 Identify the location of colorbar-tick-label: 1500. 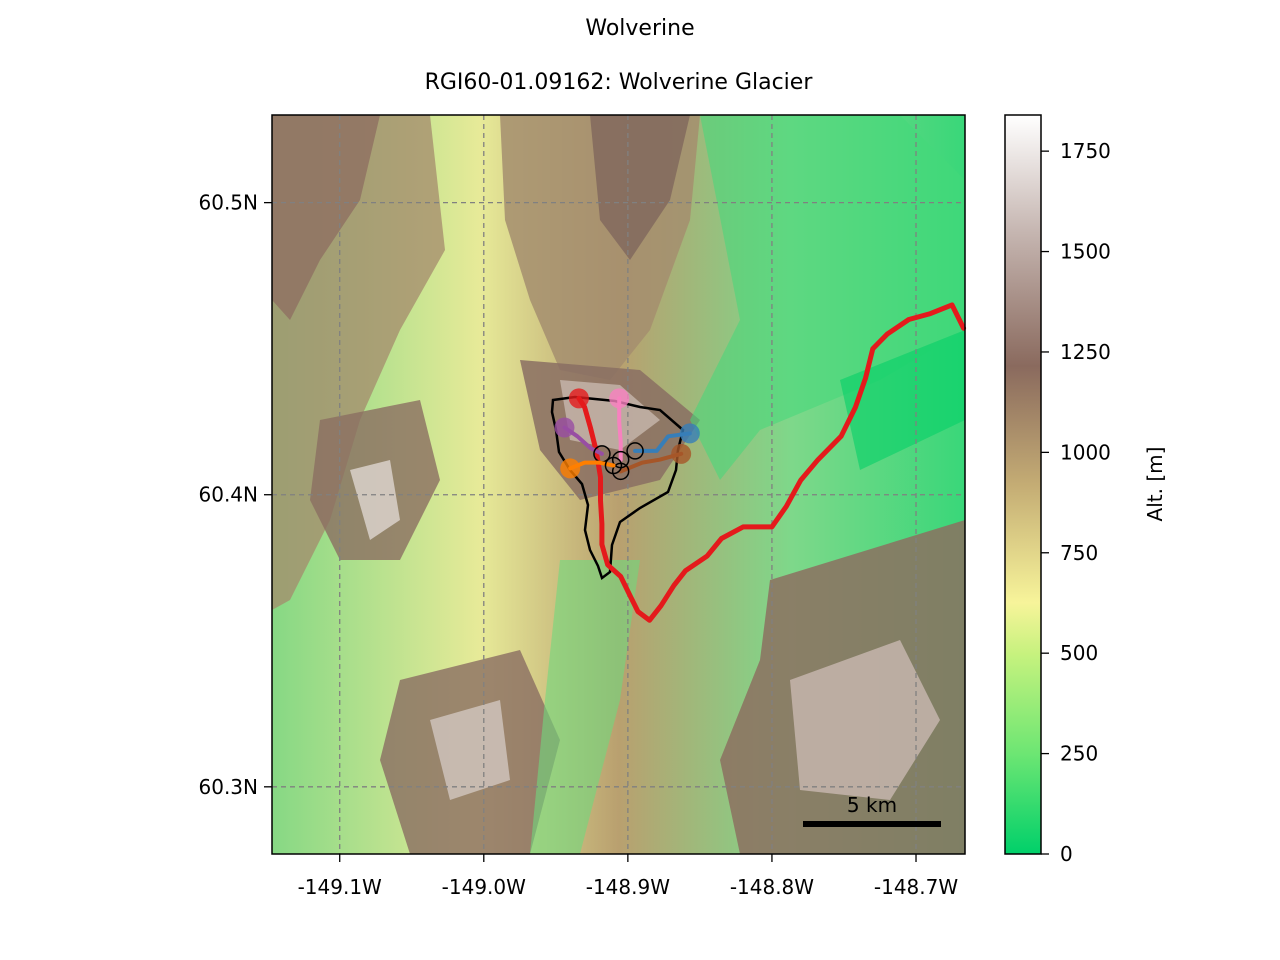
(1085, 252).